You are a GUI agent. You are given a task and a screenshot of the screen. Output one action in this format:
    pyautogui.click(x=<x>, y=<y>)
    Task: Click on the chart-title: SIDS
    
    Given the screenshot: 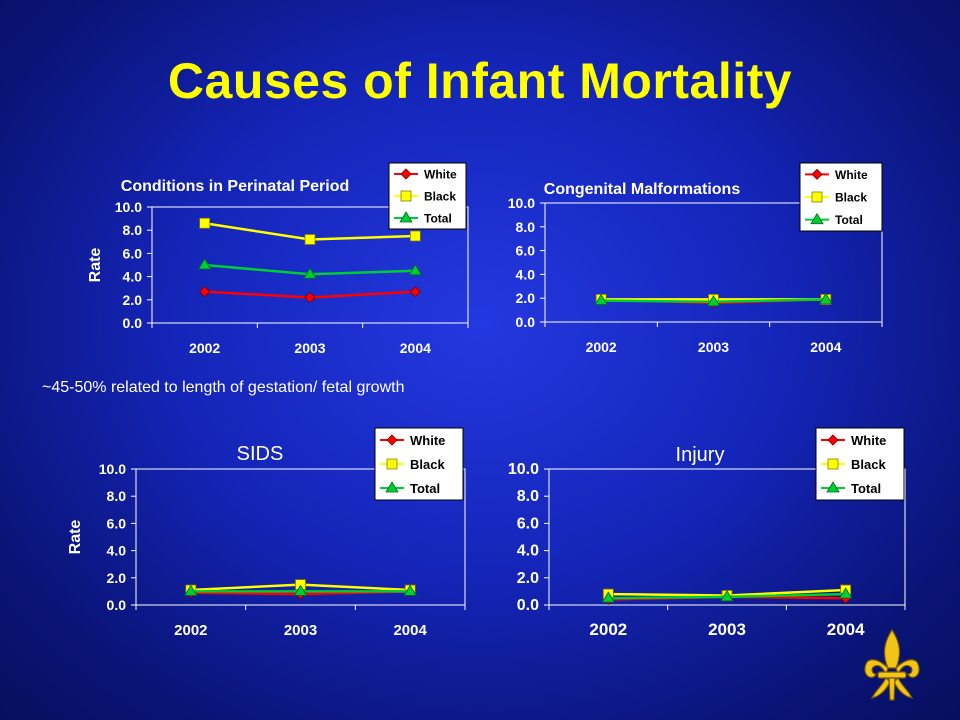 What is the action you would take?
    pyautogui.click(x=260, y=454)
    